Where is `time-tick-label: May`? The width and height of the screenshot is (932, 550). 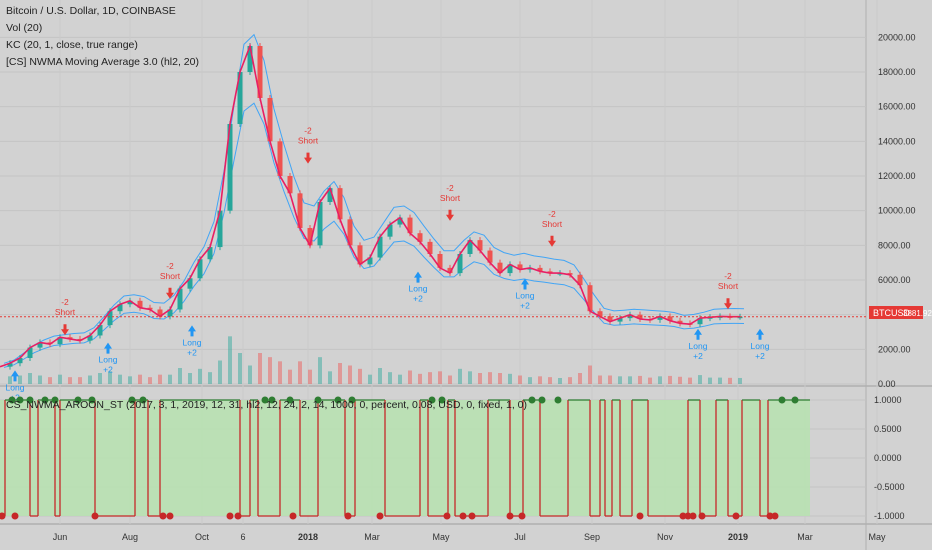 time-tick-label: May is located at coordinates (441, 537).